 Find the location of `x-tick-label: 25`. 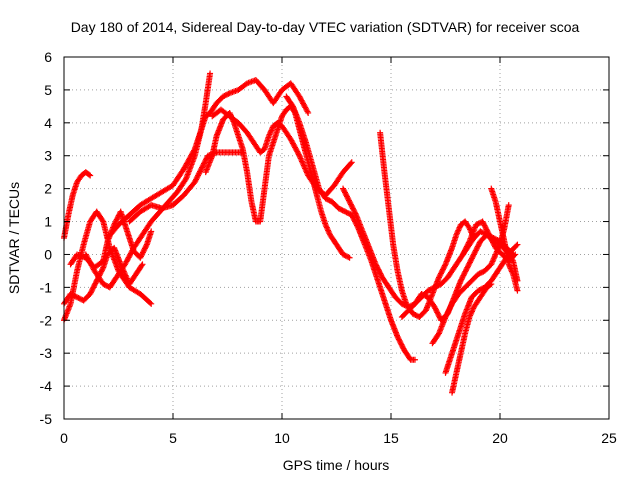

x-tick-label: 25 is located at coordinates (609, 438).